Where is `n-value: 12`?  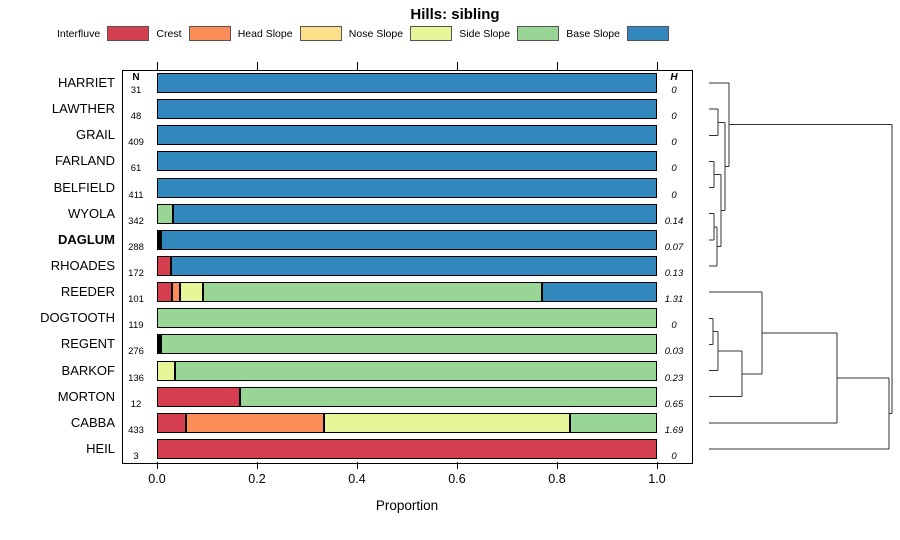 n-value: 12 is located at coordinates (136, 404).